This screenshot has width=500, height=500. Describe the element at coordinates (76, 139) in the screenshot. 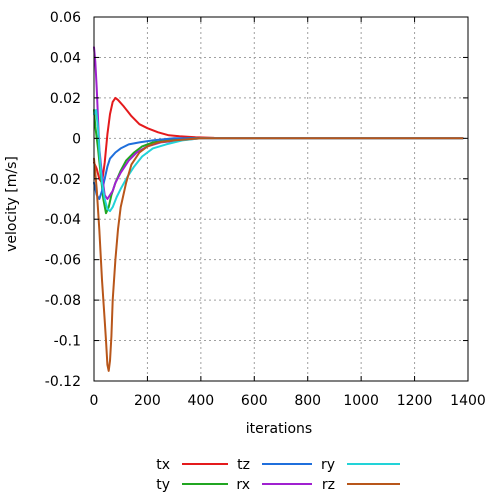

I see `y-tick-label: 0` at that location.